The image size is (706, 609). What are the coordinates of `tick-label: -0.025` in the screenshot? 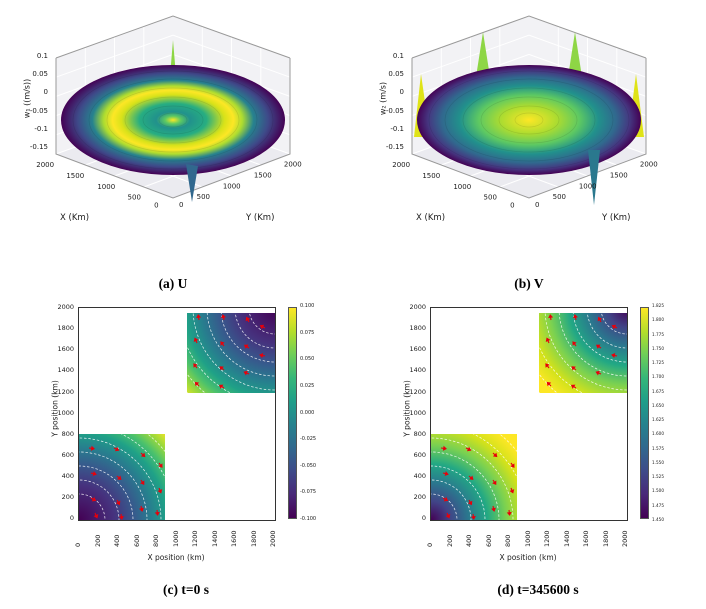 It's located at (308, 439).